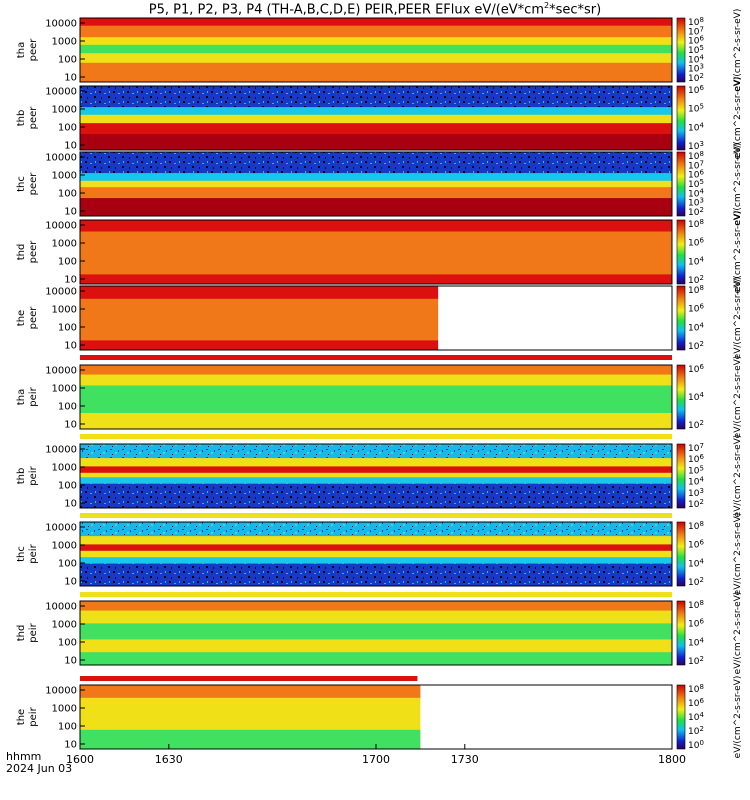 Image resolution: width=750 pixels, height=800 pixels. I want to click on panel-probe-label: thb, so click(21, 476).